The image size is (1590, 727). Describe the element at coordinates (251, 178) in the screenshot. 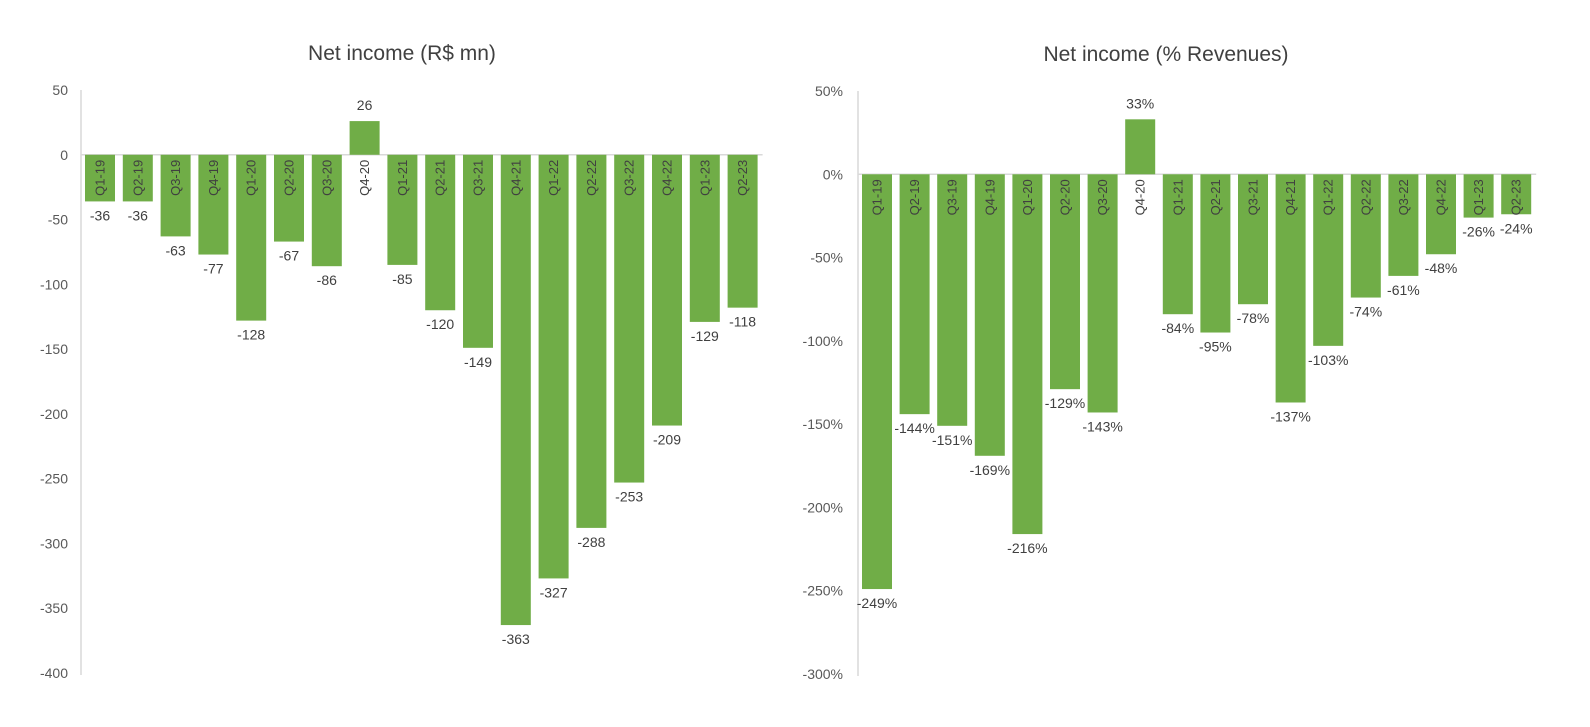

I see `category-label: Q1-20` at that location.